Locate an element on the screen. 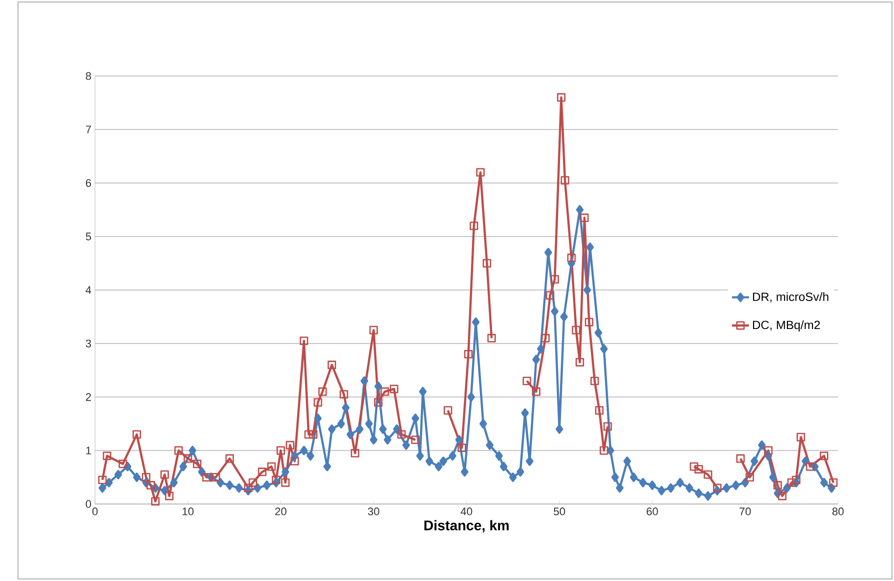 Image resolution: width=894 pixels, height=581 pixels. x-tick-label: 40 is located at coordinates (466, 512).